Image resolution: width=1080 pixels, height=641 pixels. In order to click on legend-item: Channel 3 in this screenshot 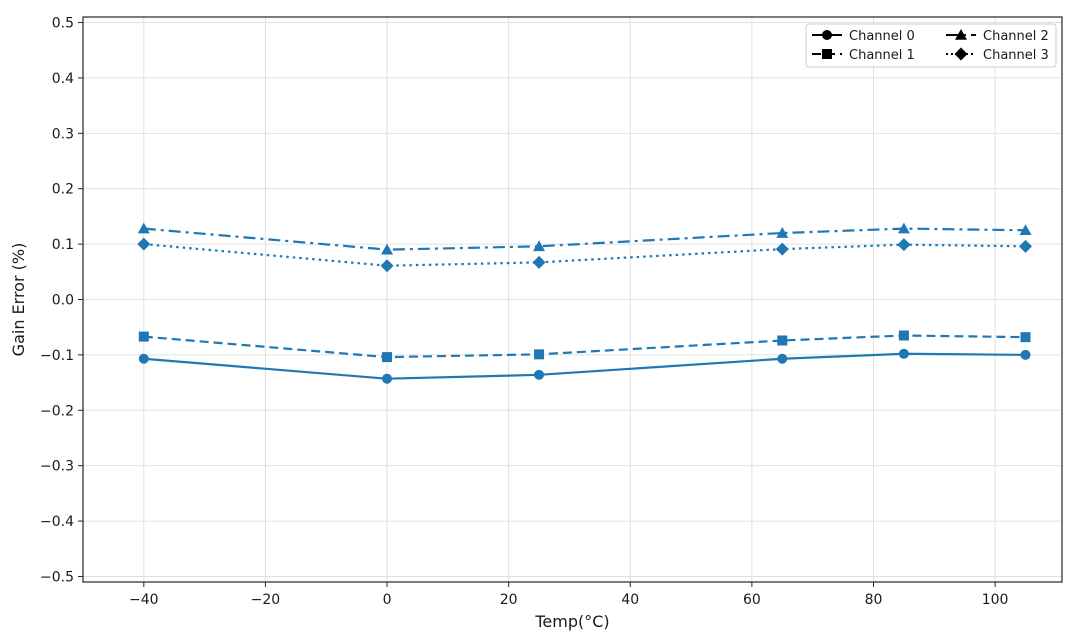, I will do `click(997, 55)`.